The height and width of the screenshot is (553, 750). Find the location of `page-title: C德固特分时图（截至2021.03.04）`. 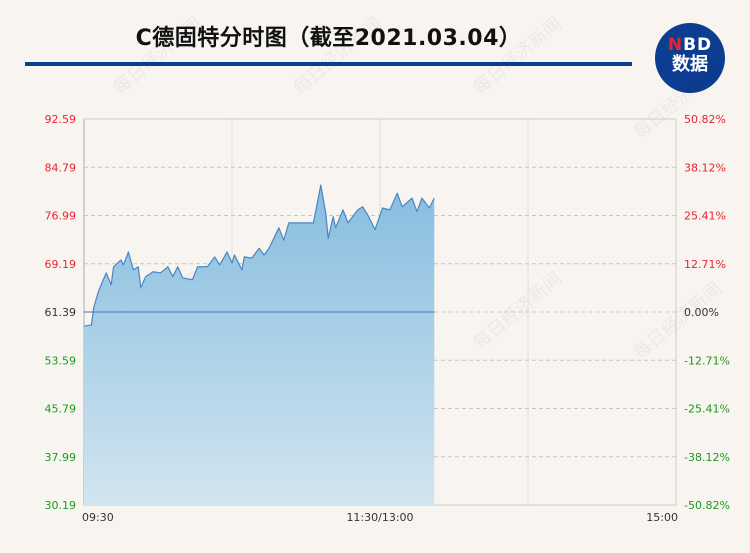

page-title: C德固特分时图（截至2021.03.04） is located at coordinates (328, 38).